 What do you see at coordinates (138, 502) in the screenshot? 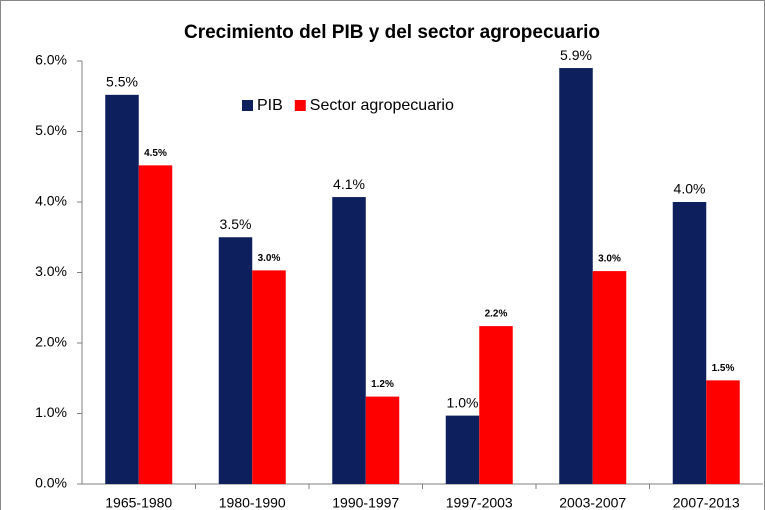
I see `x-tick-label: 1965-1980` at bounding box center [138, 502].